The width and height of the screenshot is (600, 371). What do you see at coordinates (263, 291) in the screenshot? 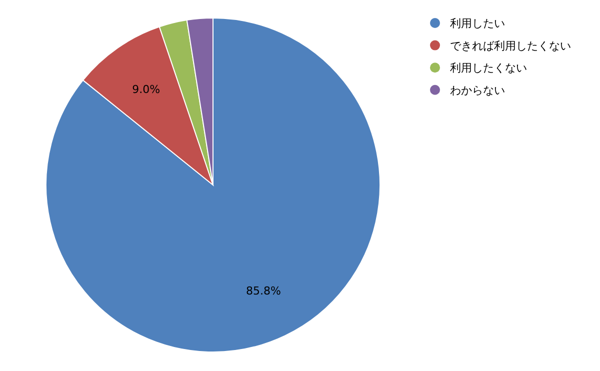
I see `data-label: 85.8%` at bounding box center [263, 291].